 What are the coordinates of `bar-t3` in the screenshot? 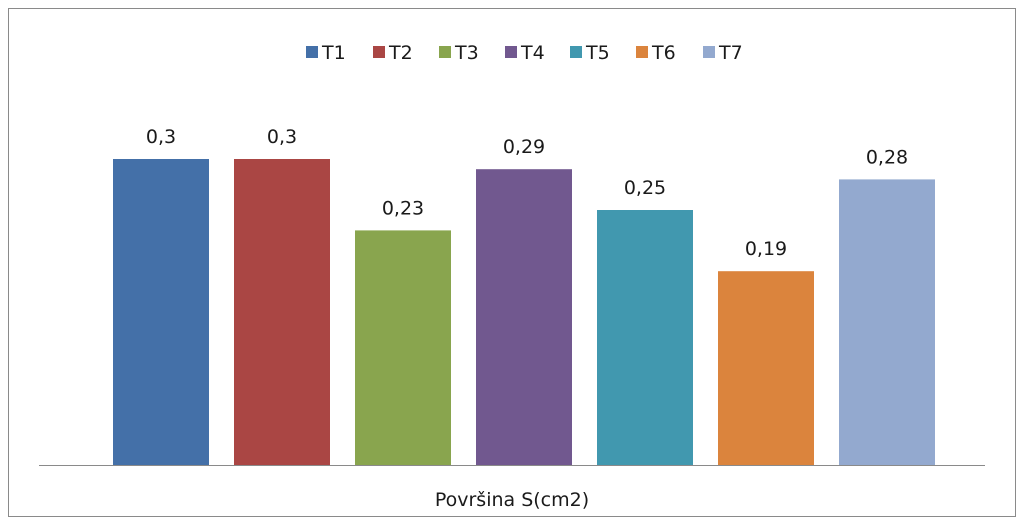 It's located at (403, 347).